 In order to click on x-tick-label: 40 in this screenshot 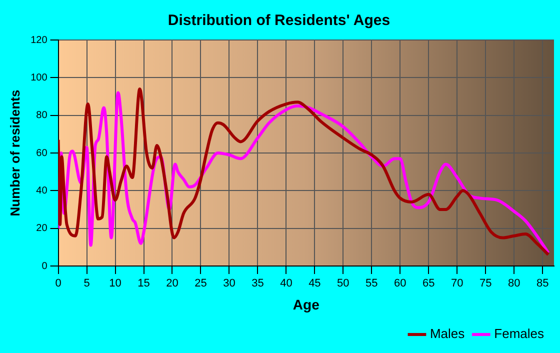, I will do `click(286, 284)`.